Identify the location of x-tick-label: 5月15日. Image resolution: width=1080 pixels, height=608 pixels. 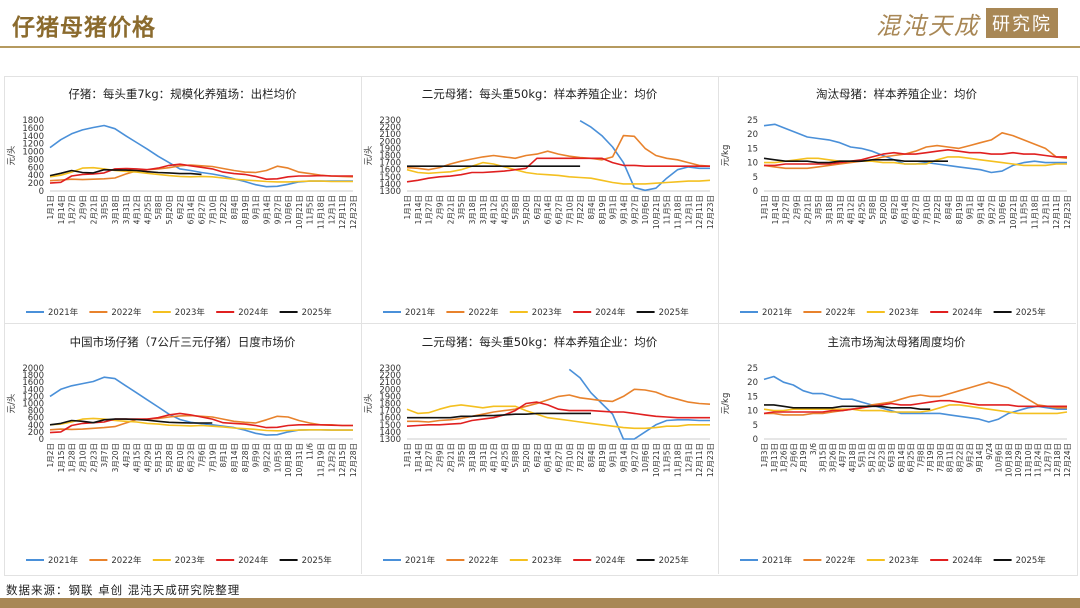
(158, 457).